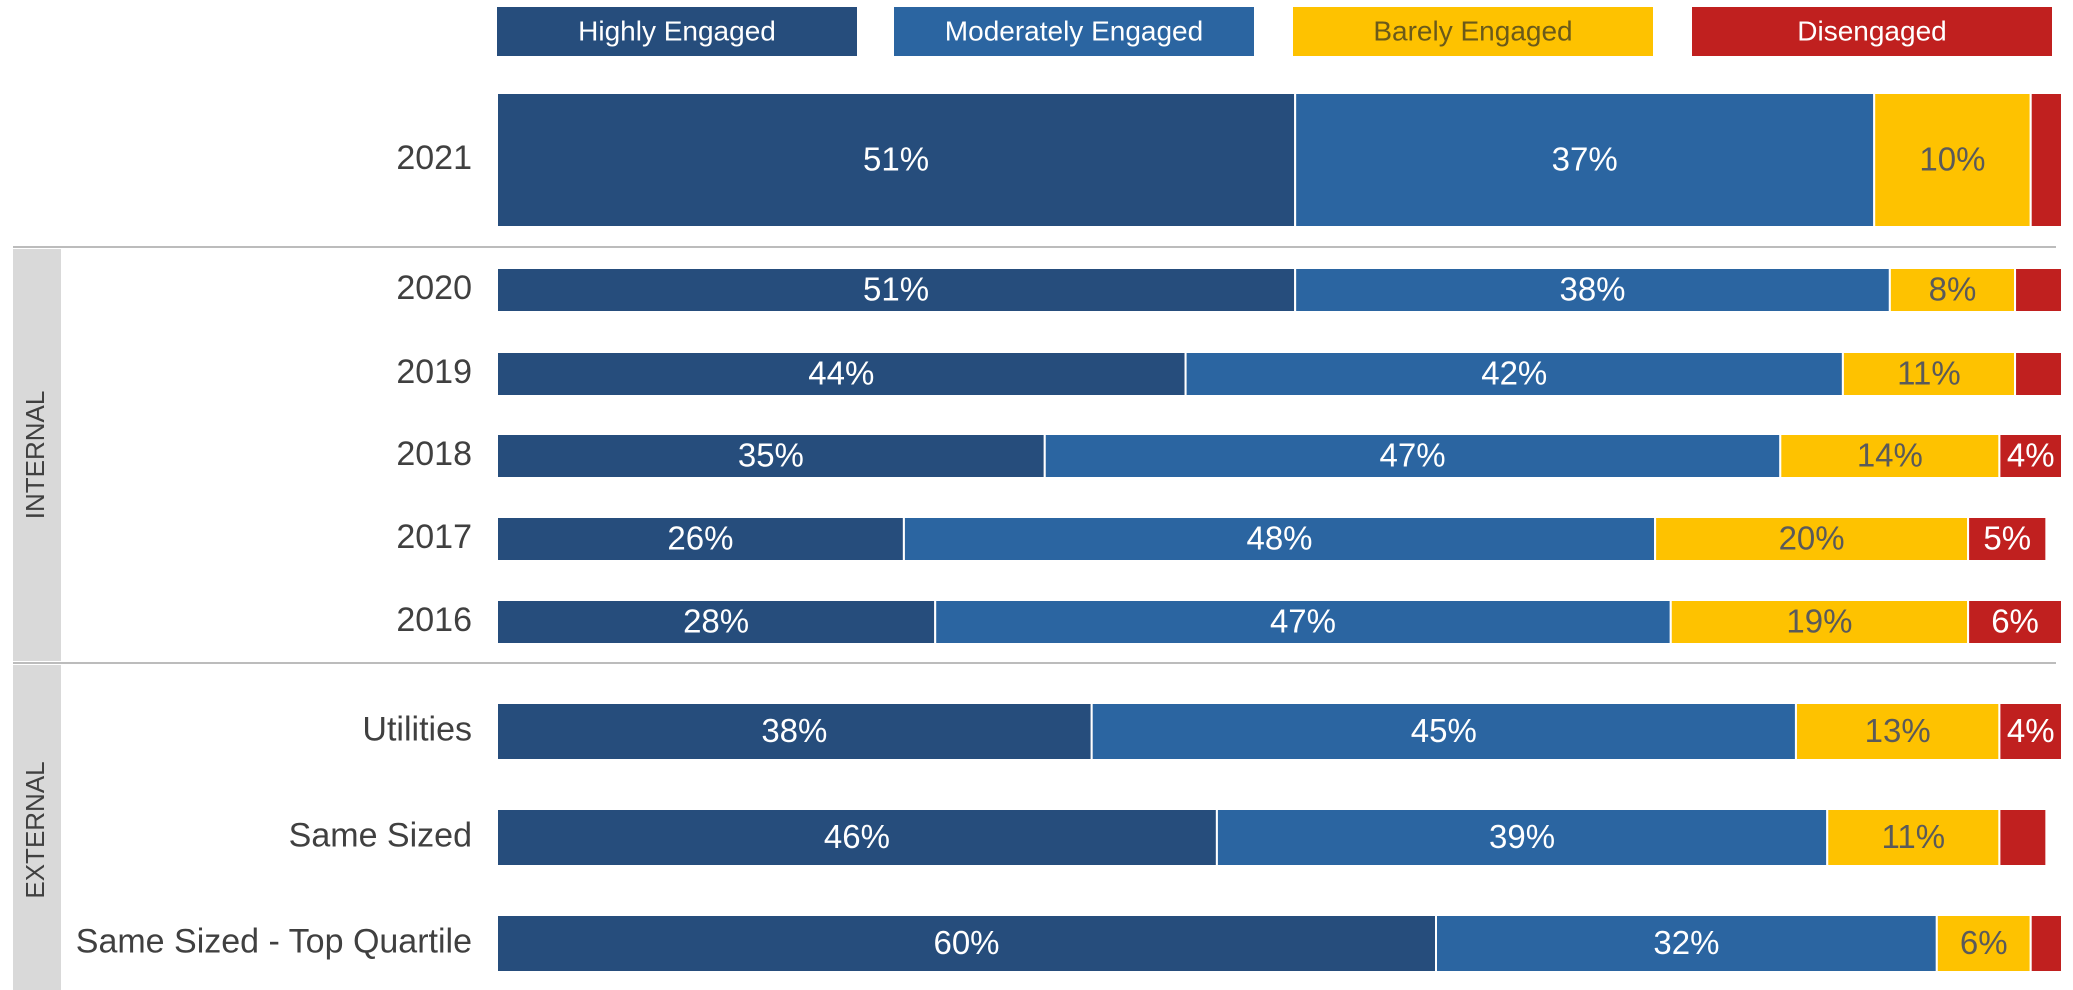 Image resolution: width=2073 pixels, height=990 pixels. What do you see at coordinates (1279, 538) in the screenshot?
I see `data-label: 48%` at bounding box center [1279, 538].